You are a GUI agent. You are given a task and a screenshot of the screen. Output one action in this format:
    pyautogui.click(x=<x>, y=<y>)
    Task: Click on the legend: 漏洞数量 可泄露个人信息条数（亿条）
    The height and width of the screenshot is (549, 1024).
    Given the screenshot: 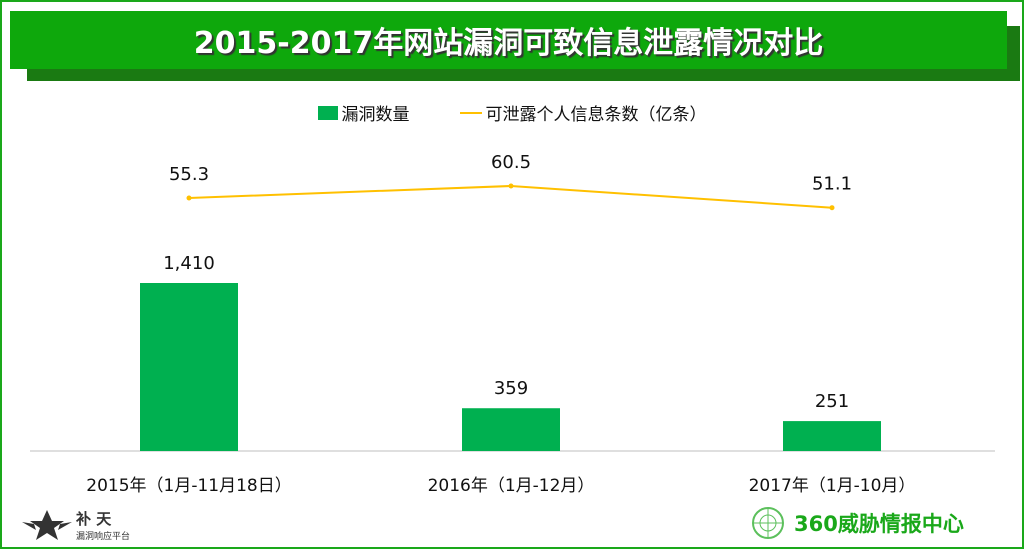 What is the action you would take?
    pyautogui.click(x=512, y=112)
    